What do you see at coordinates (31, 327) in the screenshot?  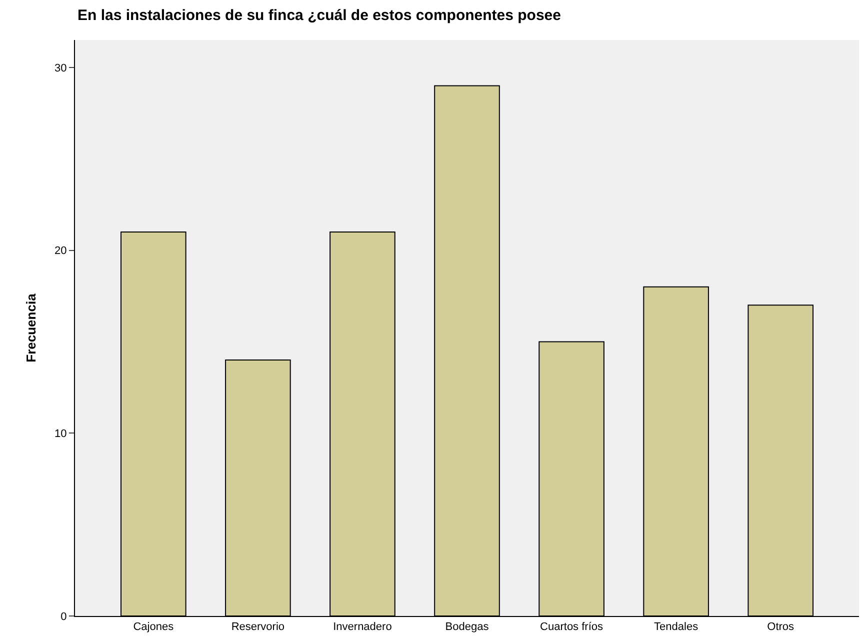 I see `y-axis-title: Frecuencia` at bounding box center [31, 327].